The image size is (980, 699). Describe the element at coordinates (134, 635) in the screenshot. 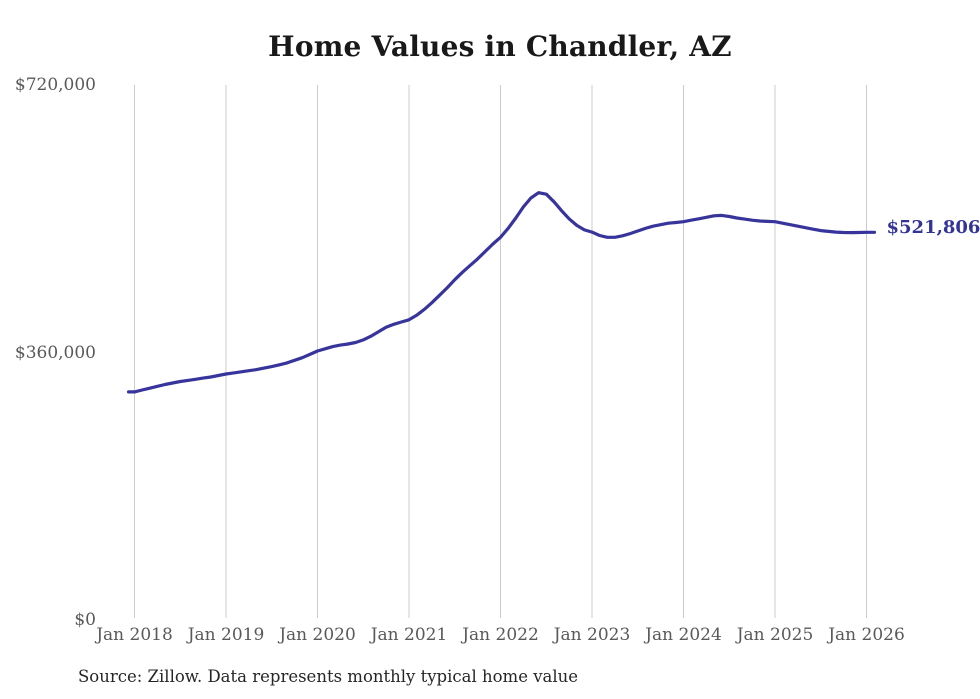

I see `x-tick-label: Jan 2018` at that location.